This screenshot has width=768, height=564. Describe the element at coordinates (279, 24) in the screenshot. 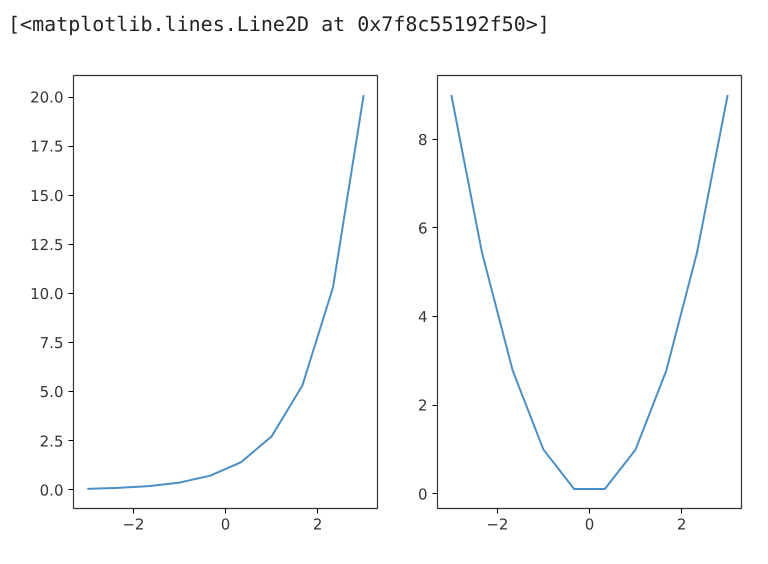

I see `text: [<matplotlib.lines.Line2D at 0x7f8c55192f50>]` at that location.